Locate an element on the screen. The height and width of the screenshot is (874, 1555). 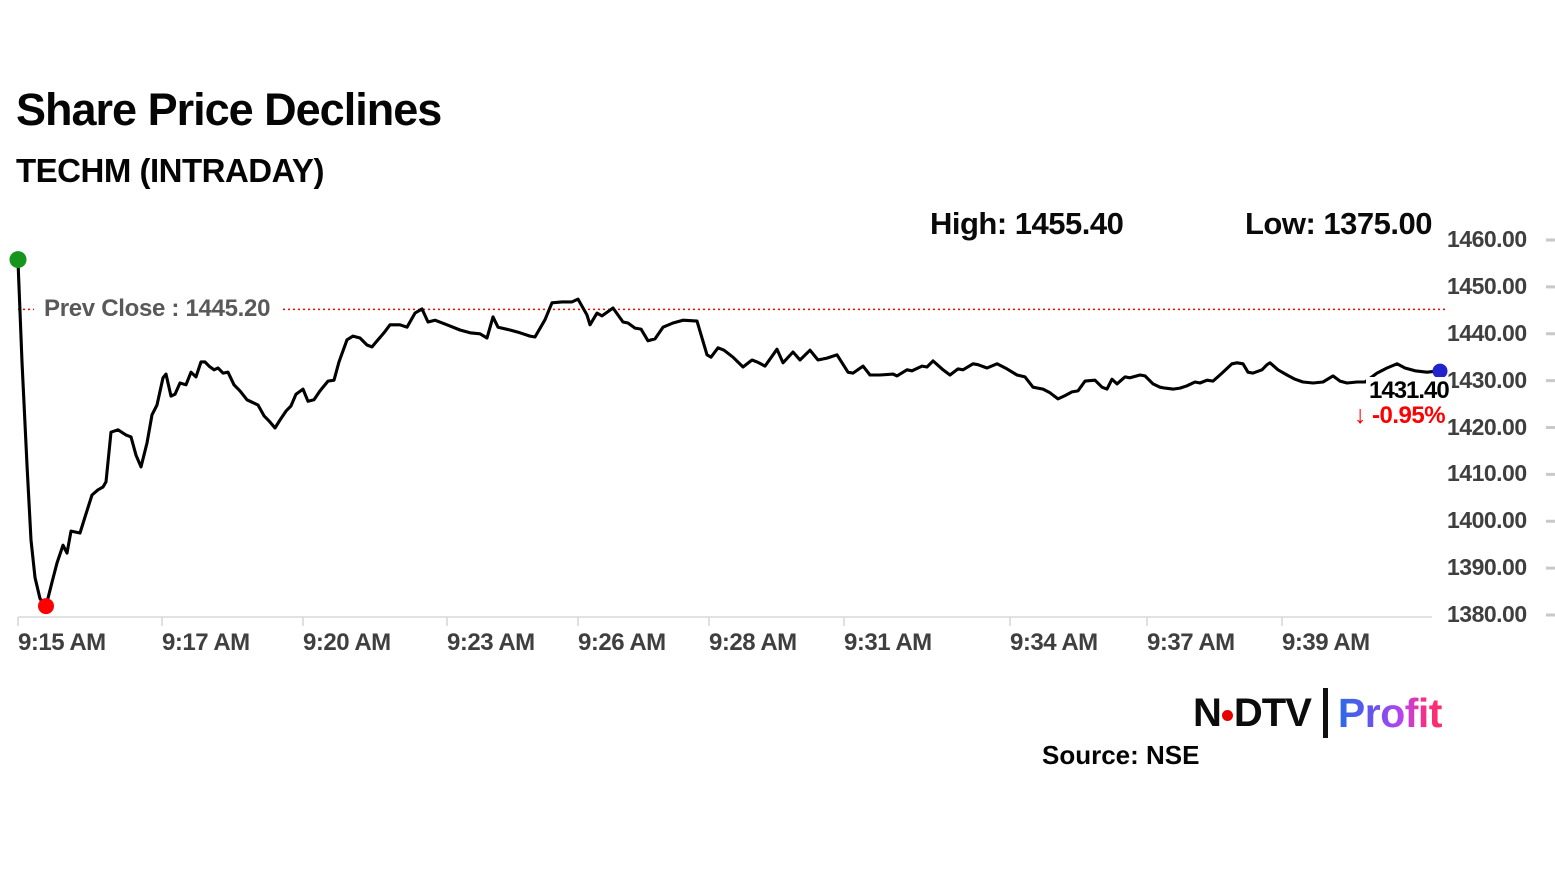
ndtv-profit-logo: N DTV Profit is located at coordinates (1317, 713).